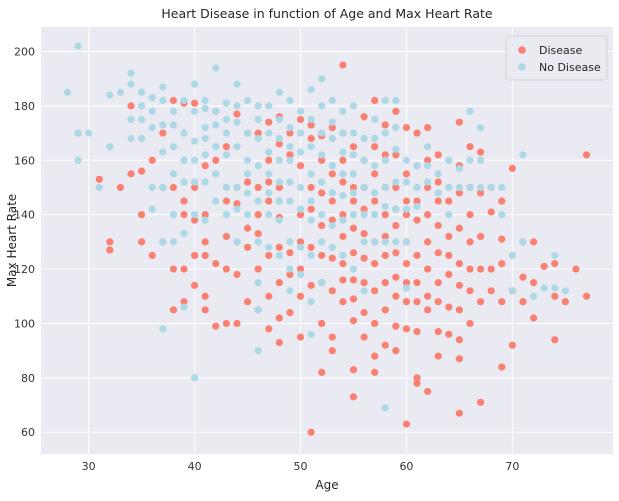 This screenshot has height=501, width=619. I want to click on x-tick-labels: 30 40 50 60 70, so click(301, 466).